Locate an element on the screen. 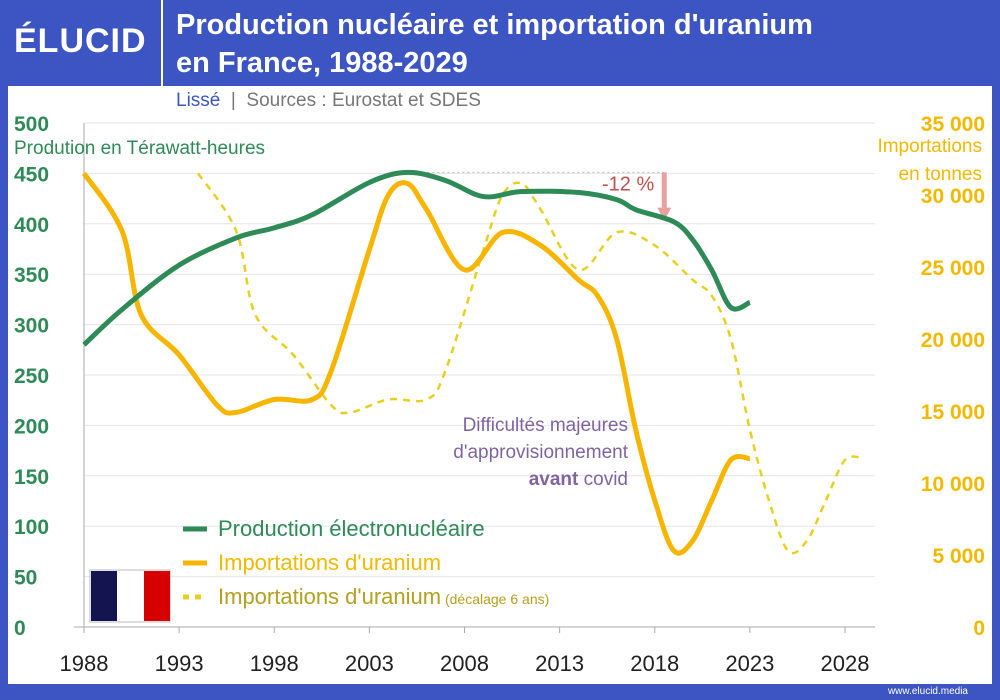 This screenshot has width=1000, height=700. y-tick-label: 200 is located at coordinates (31, 426).